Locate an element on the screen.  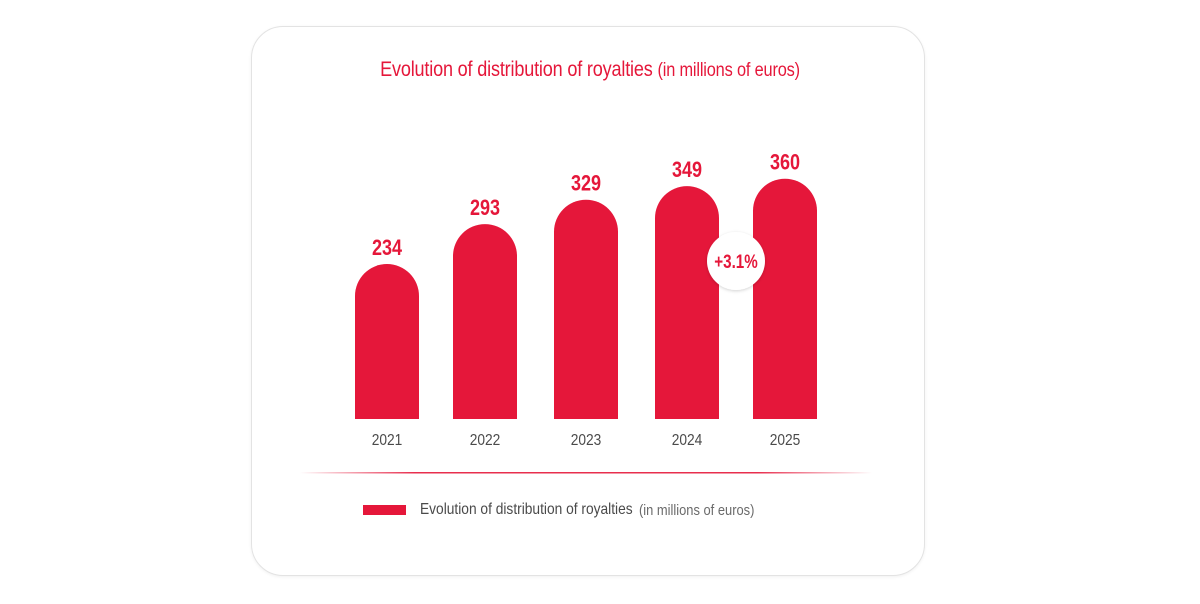
value-label-2022: 293 is located at coordinates (485, 208).